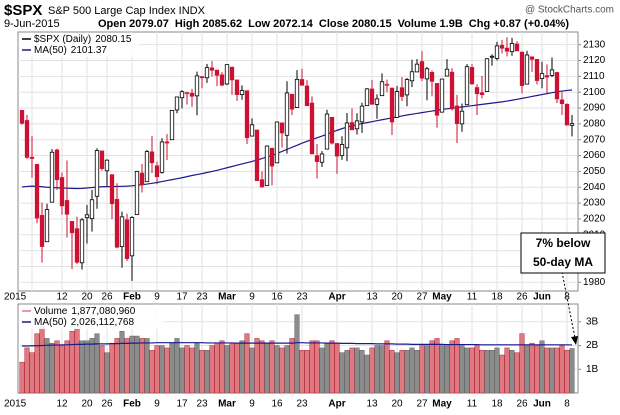 This screenshot has height=415, width=620. I want to click on y-tick-label: 2110, so click(594, 76).